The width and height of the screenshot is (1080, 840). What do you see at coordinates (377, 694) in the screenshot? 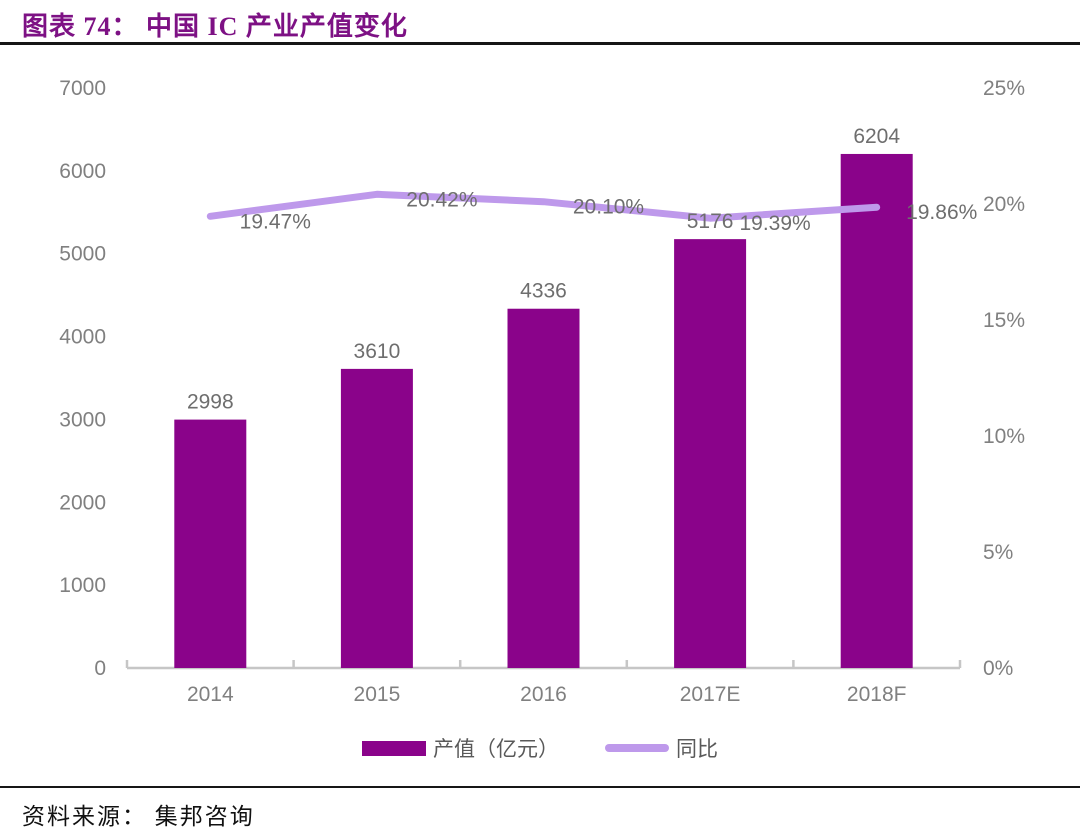
I see `x-axis-category-label: 2015` at bounding box center [377, 694].